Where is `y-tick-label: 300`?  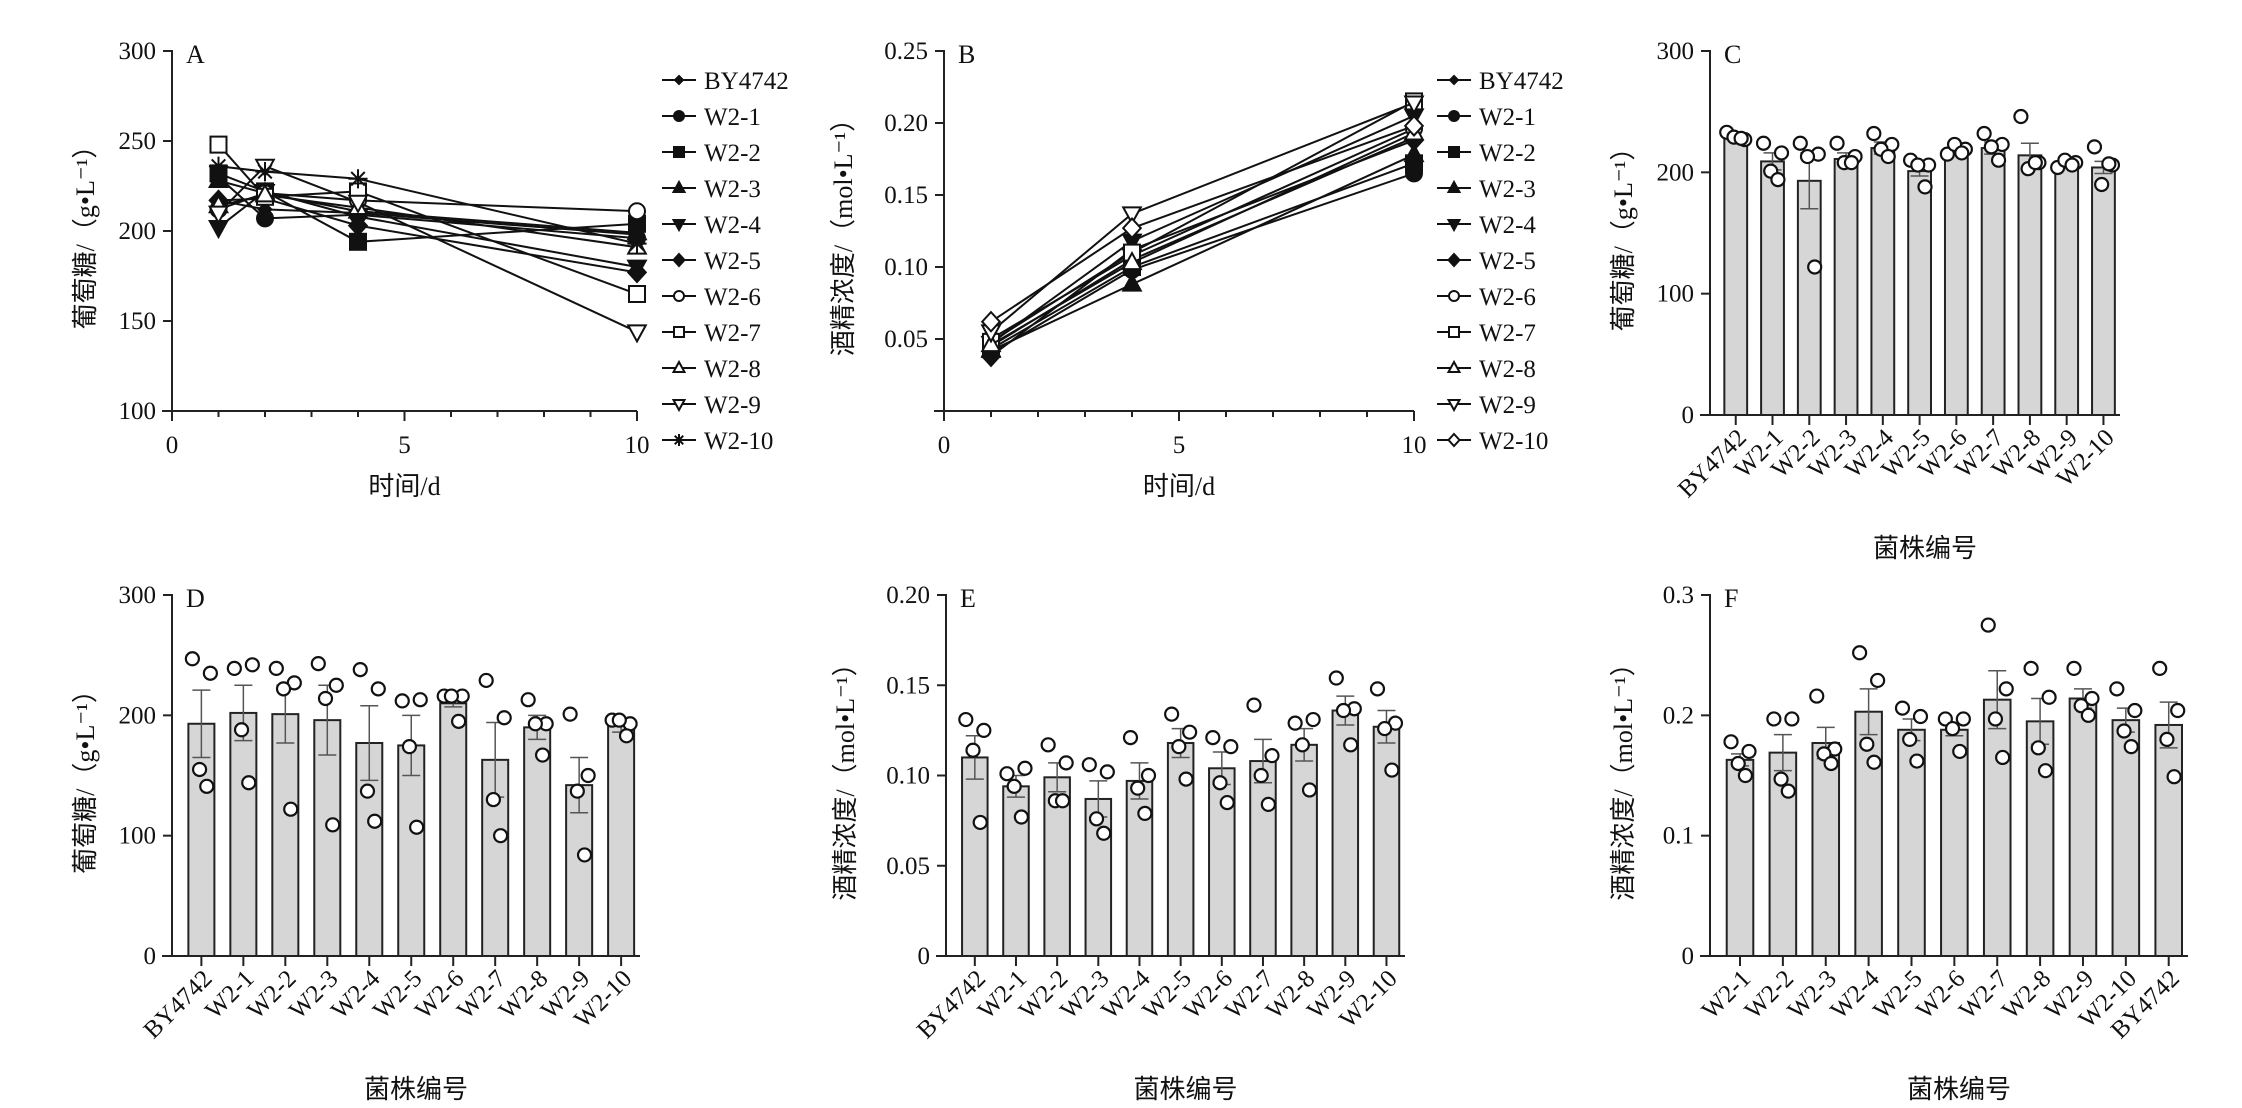 y-tick-label: 300 is located at coordinates (138, 595).